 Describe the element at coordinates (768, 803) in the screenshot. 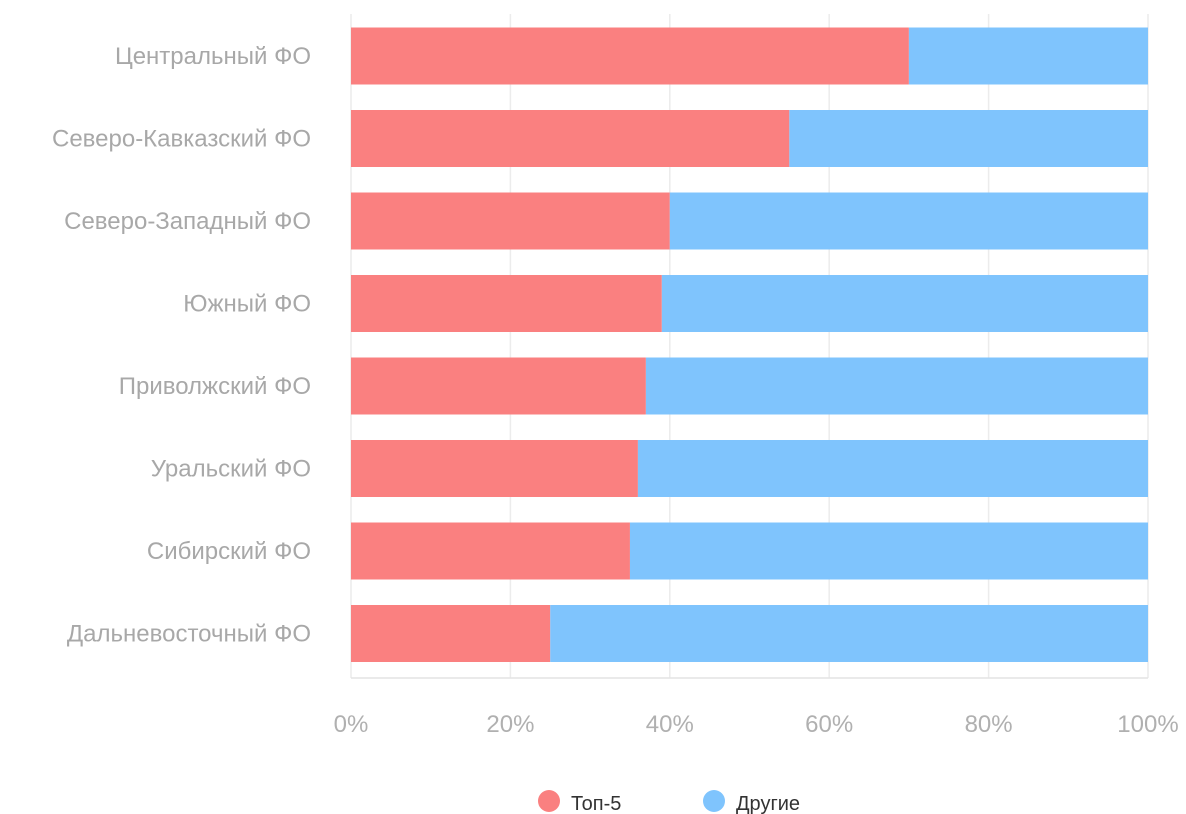

I see `legend-label: Другие` at that location.